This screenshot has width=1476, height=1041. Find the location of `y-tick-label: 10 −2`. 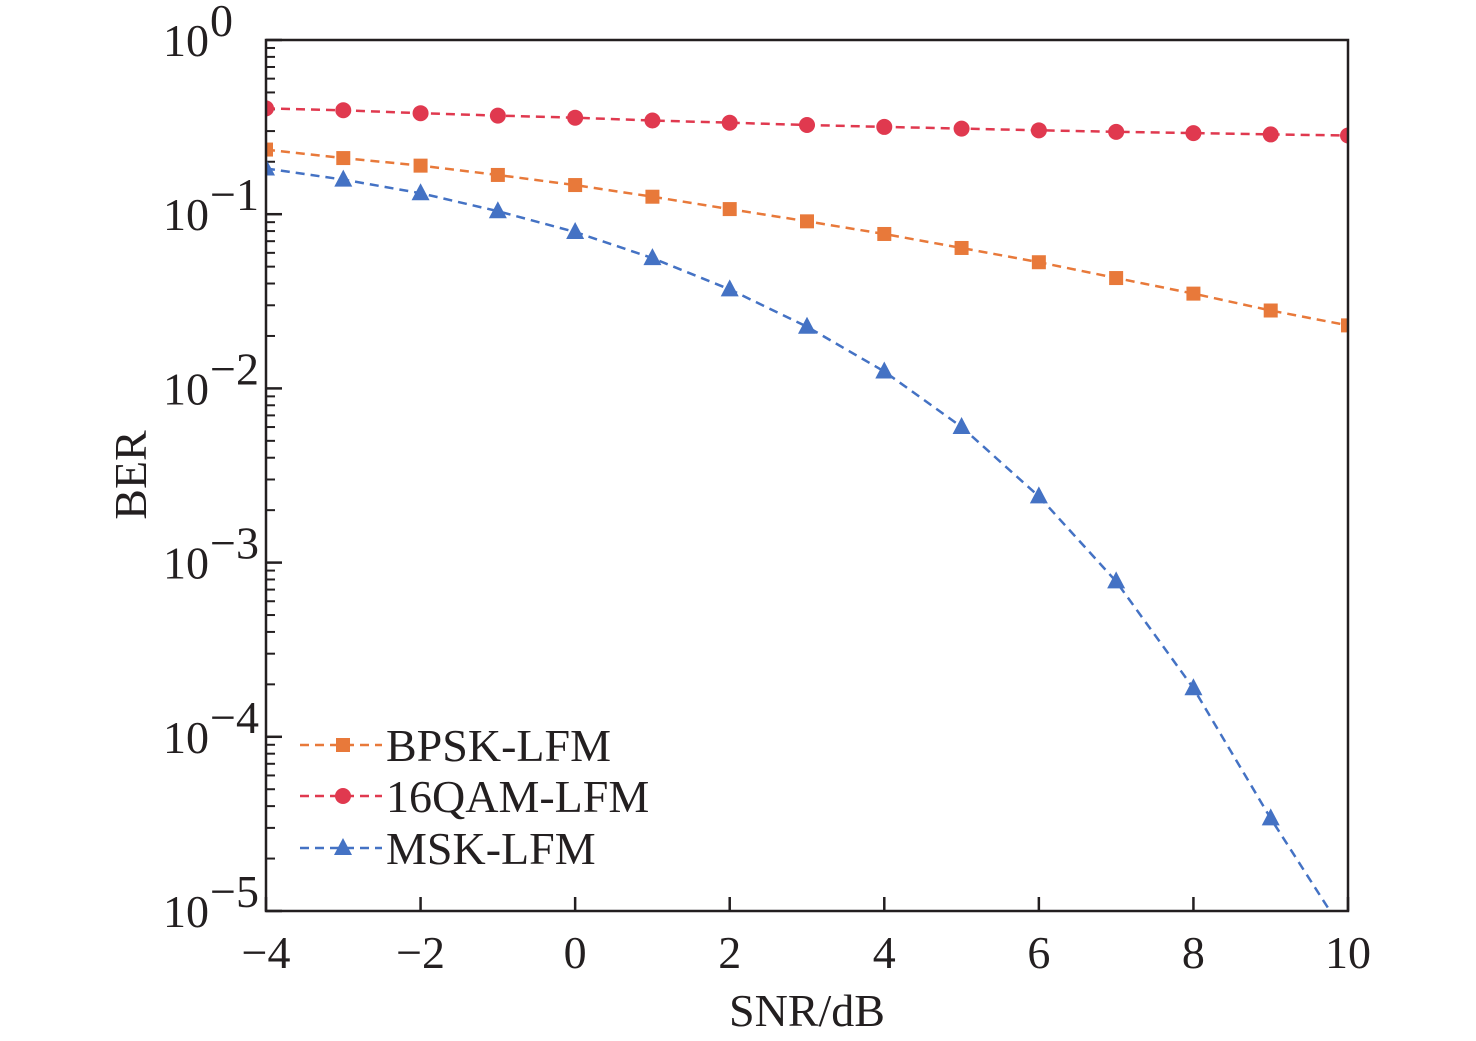

y-tick-label: 10 −2 is located at coordinates (211, 378).